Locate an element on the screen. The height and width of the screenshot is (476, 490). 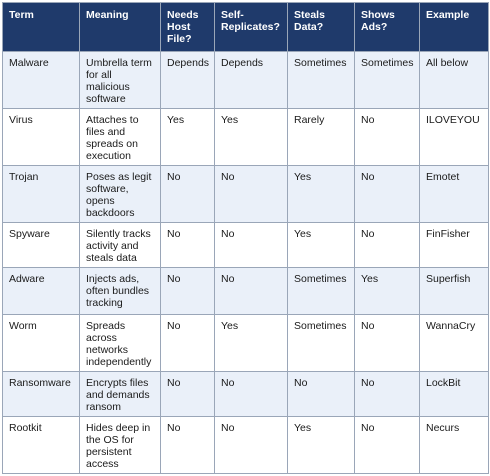
cell-term: Adware is located at coordinates (41, 291).